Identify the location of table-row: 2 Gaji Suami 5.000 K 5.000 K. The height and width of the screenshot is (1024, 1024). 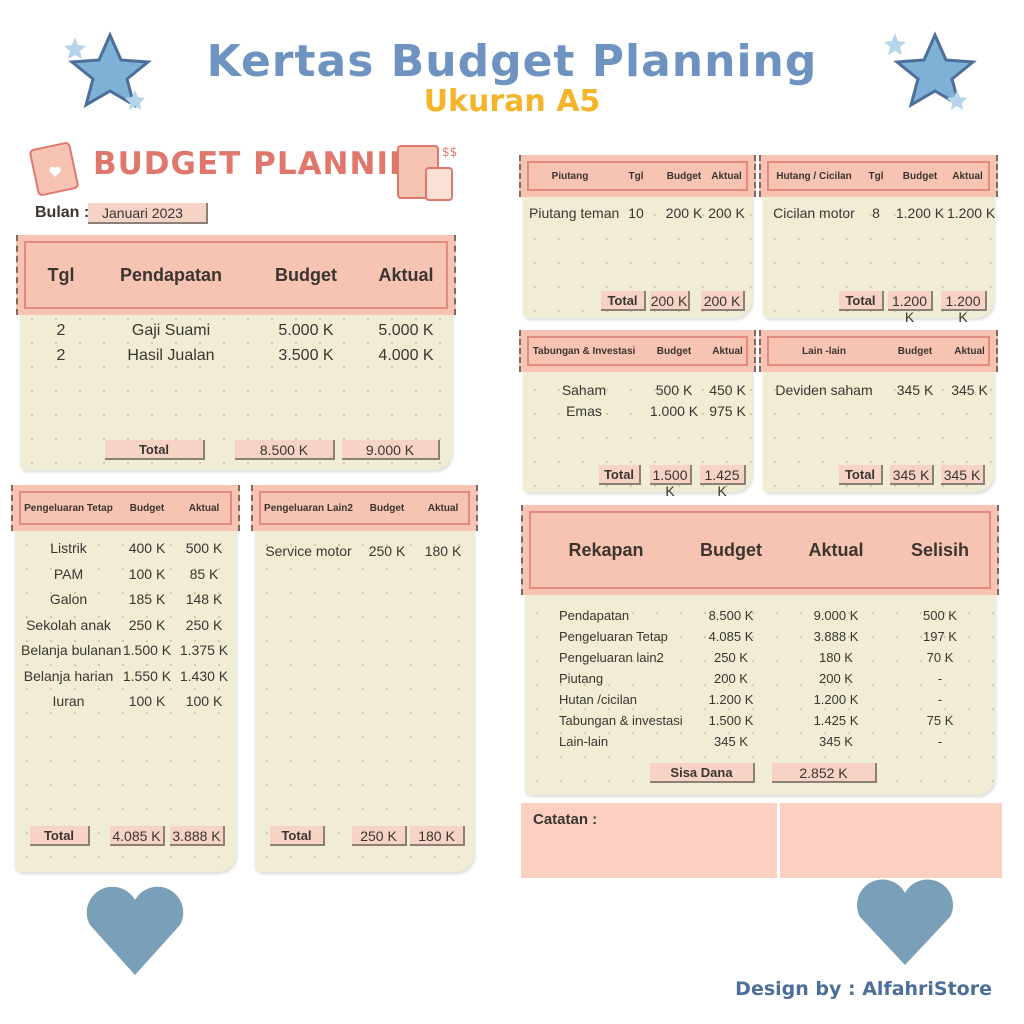
(236, 331).